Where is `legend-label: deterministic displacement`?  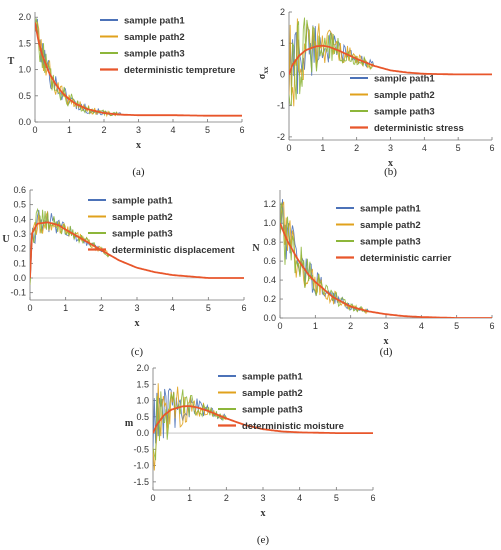
legend-label: deterministic displacement is located at coordinates (173, 250).